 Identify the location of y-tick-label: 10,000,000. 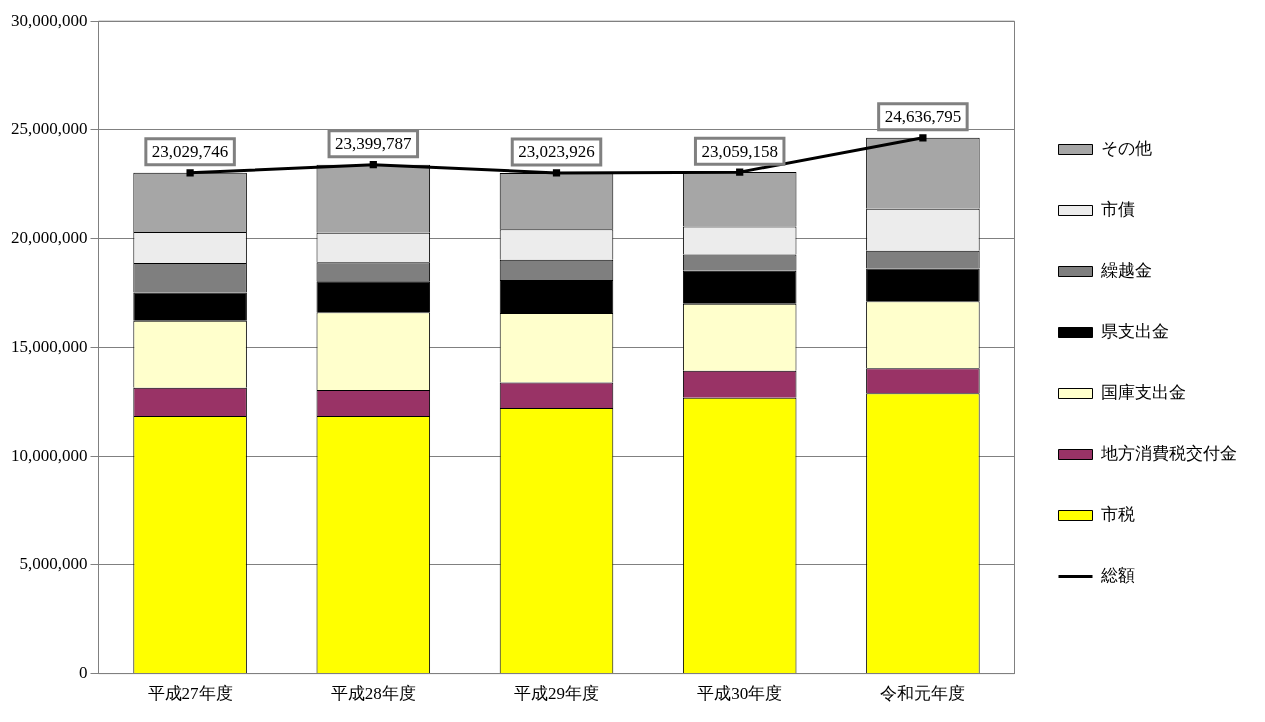
(49, 455).